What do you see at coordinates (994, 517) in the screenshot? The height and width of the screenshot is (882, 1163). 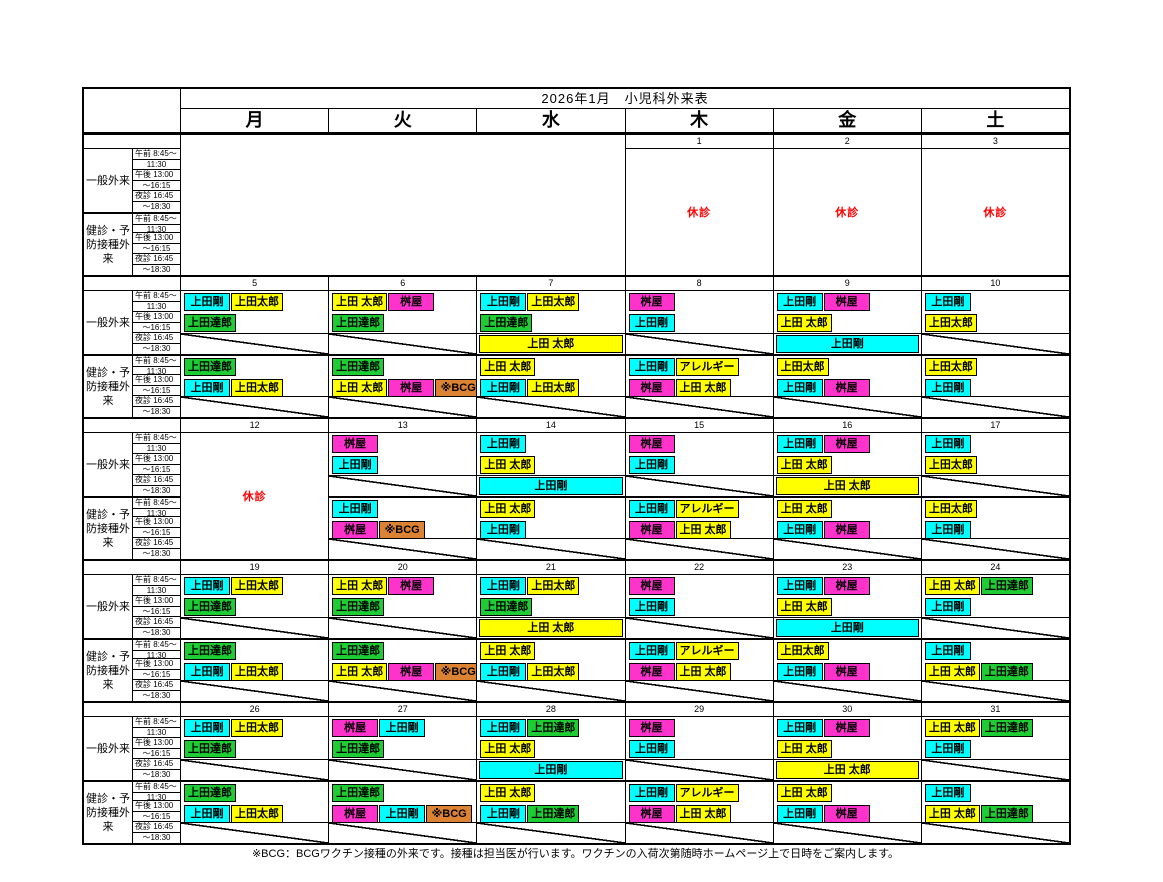 I see `doctor-cell-checkup: 上田太郎 上田剛` at bounding box center [994, 517].